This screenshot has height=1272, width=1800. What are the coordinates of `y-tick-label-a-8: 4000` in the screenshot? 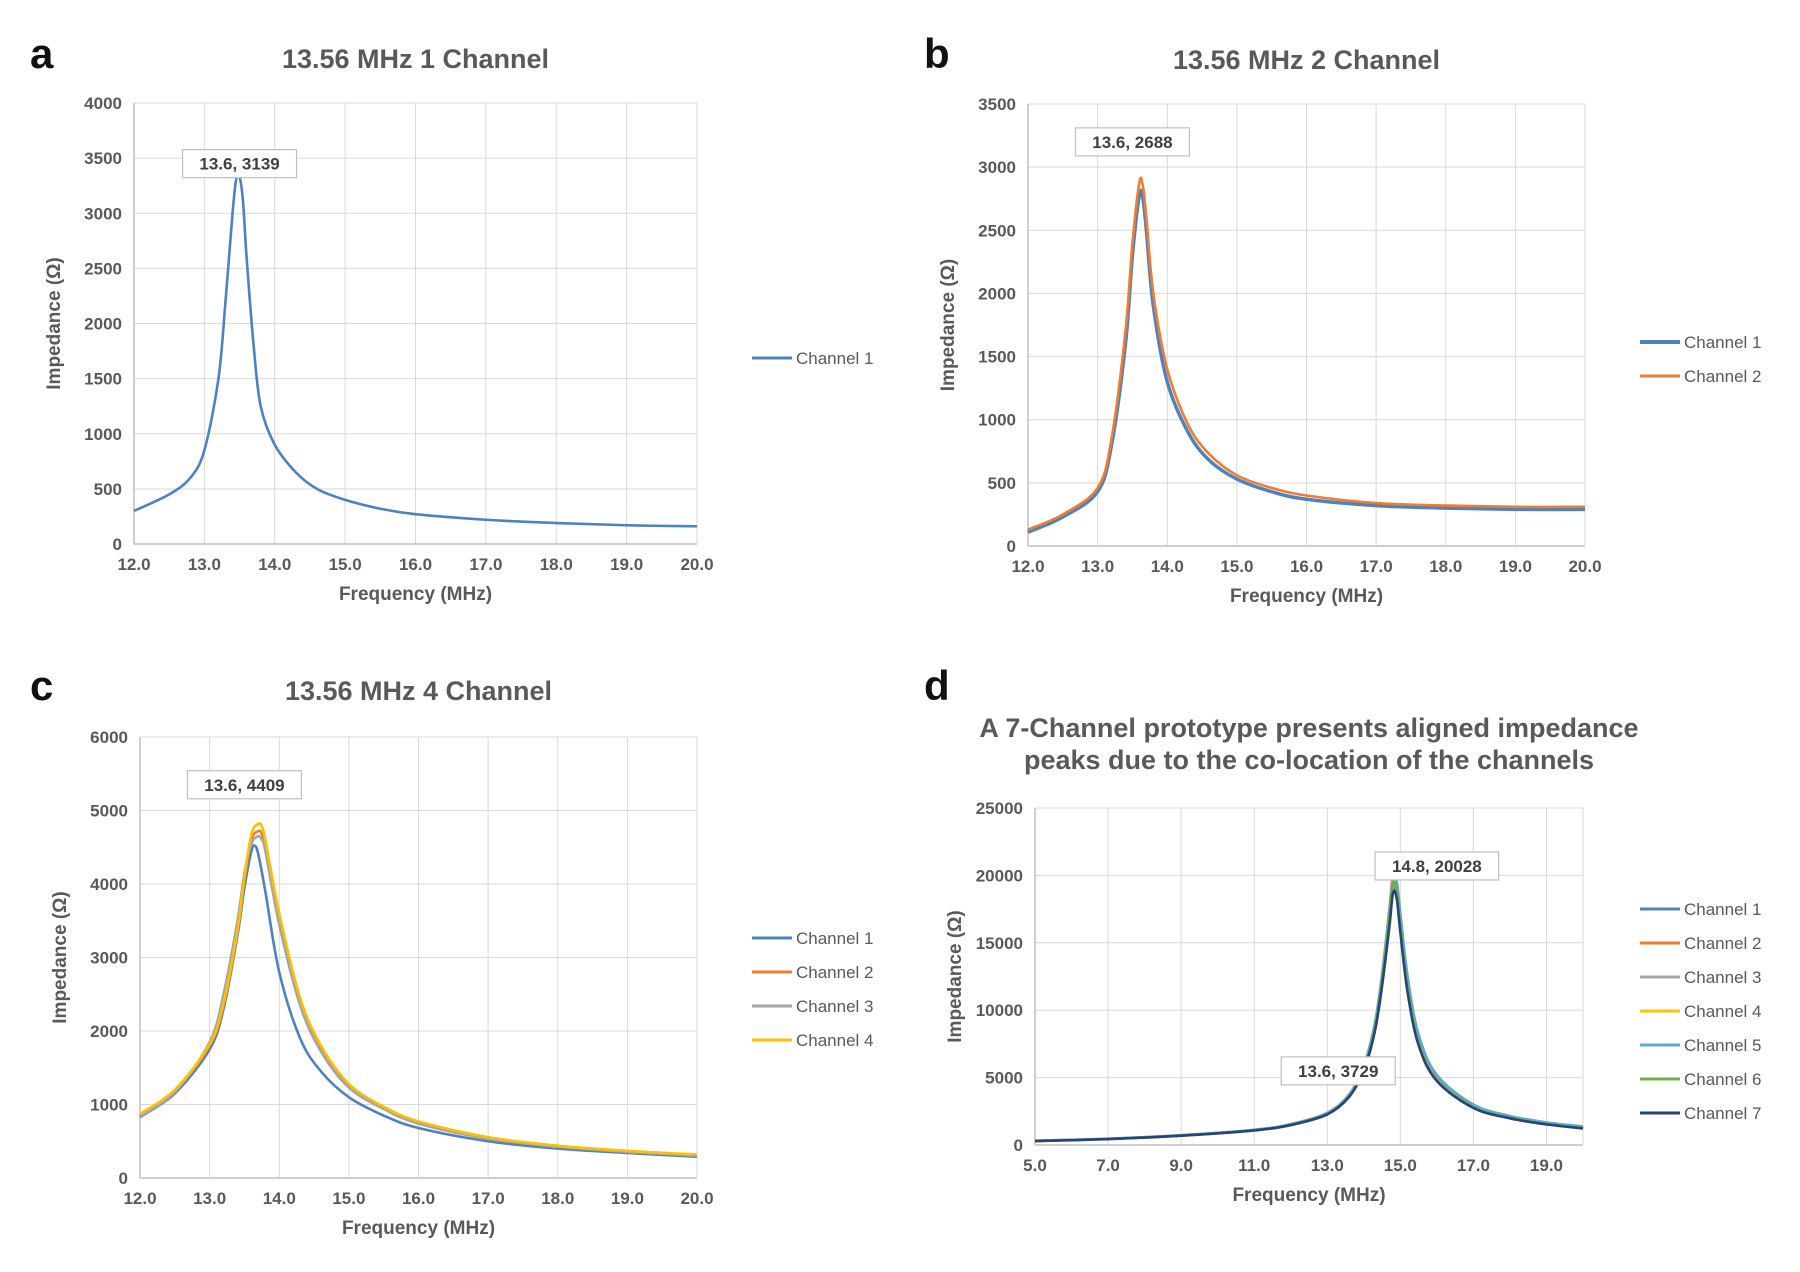 It's located at (103, 103).